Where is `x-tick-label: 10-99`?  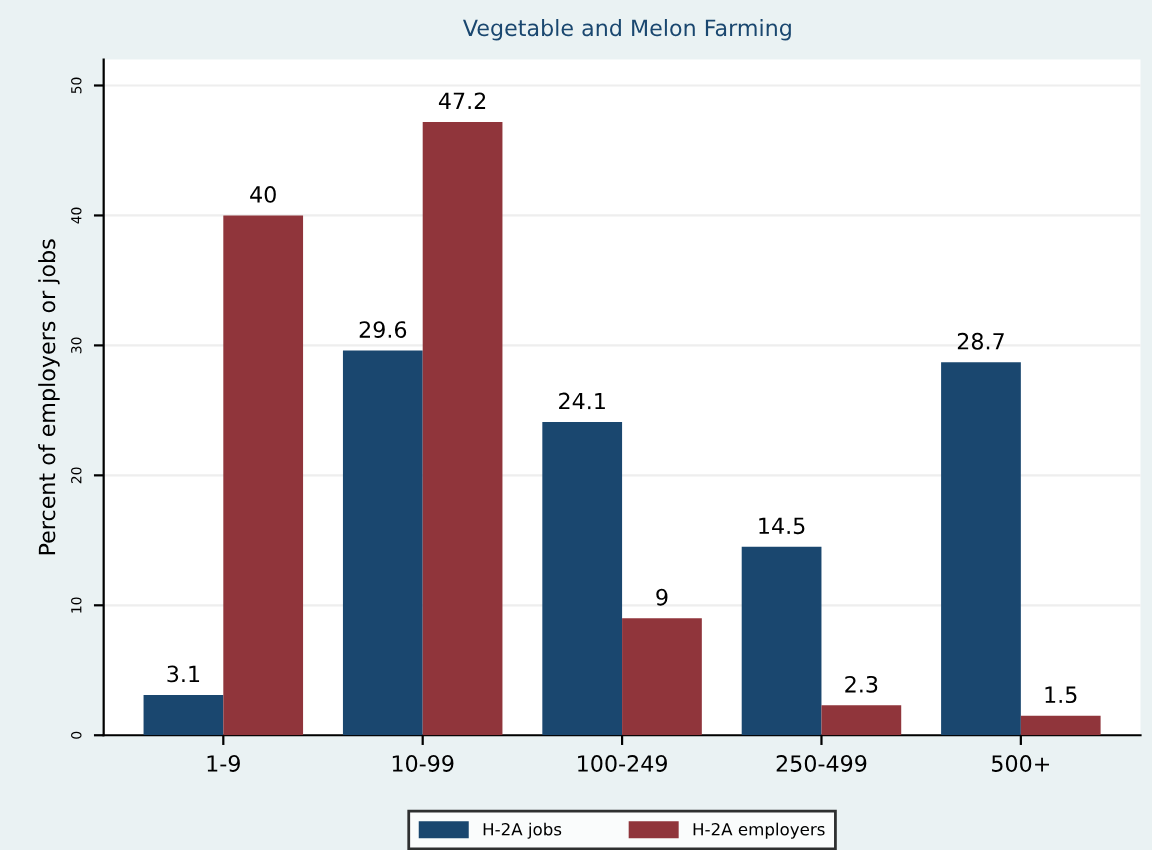
x-tick-label: 10-99 is located at coordinates (423, 763).